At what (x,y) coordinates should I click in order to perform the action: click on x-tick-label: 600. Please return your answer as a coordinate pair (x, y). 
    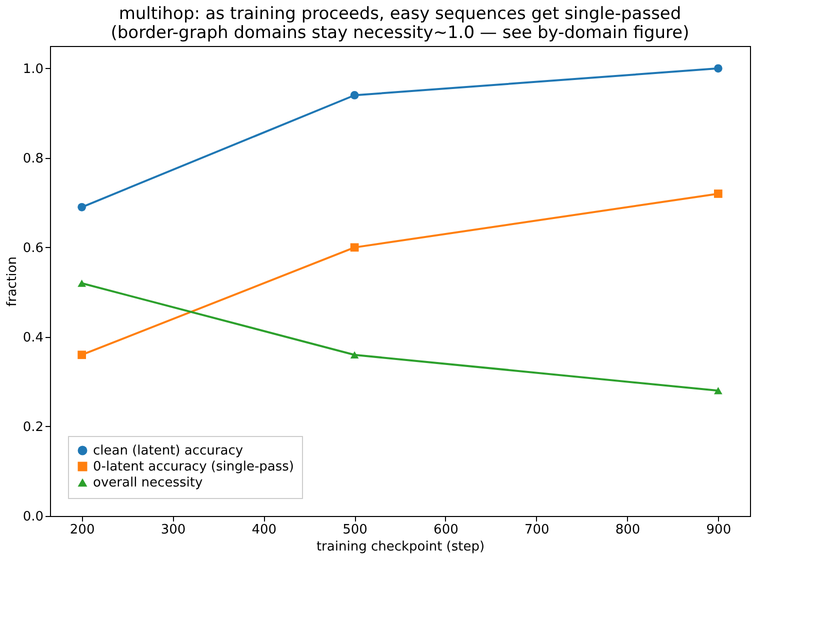
    Looking at the image, I should click on (446, 530).